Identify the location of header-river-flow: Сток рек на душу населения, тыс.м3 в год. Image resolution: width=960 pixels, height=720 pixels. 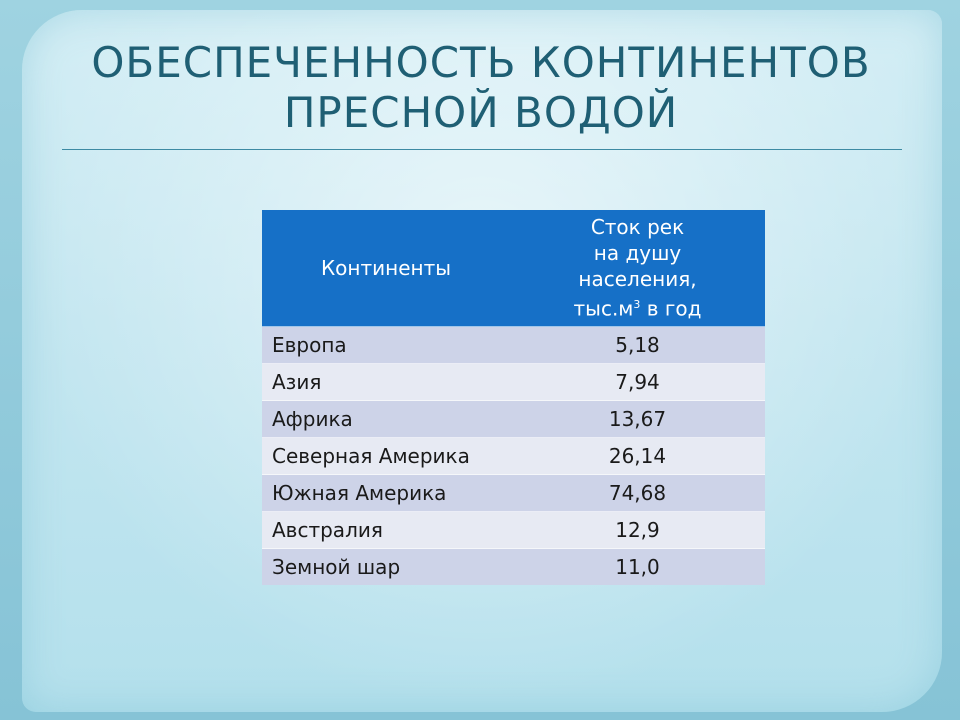
(637, 268).